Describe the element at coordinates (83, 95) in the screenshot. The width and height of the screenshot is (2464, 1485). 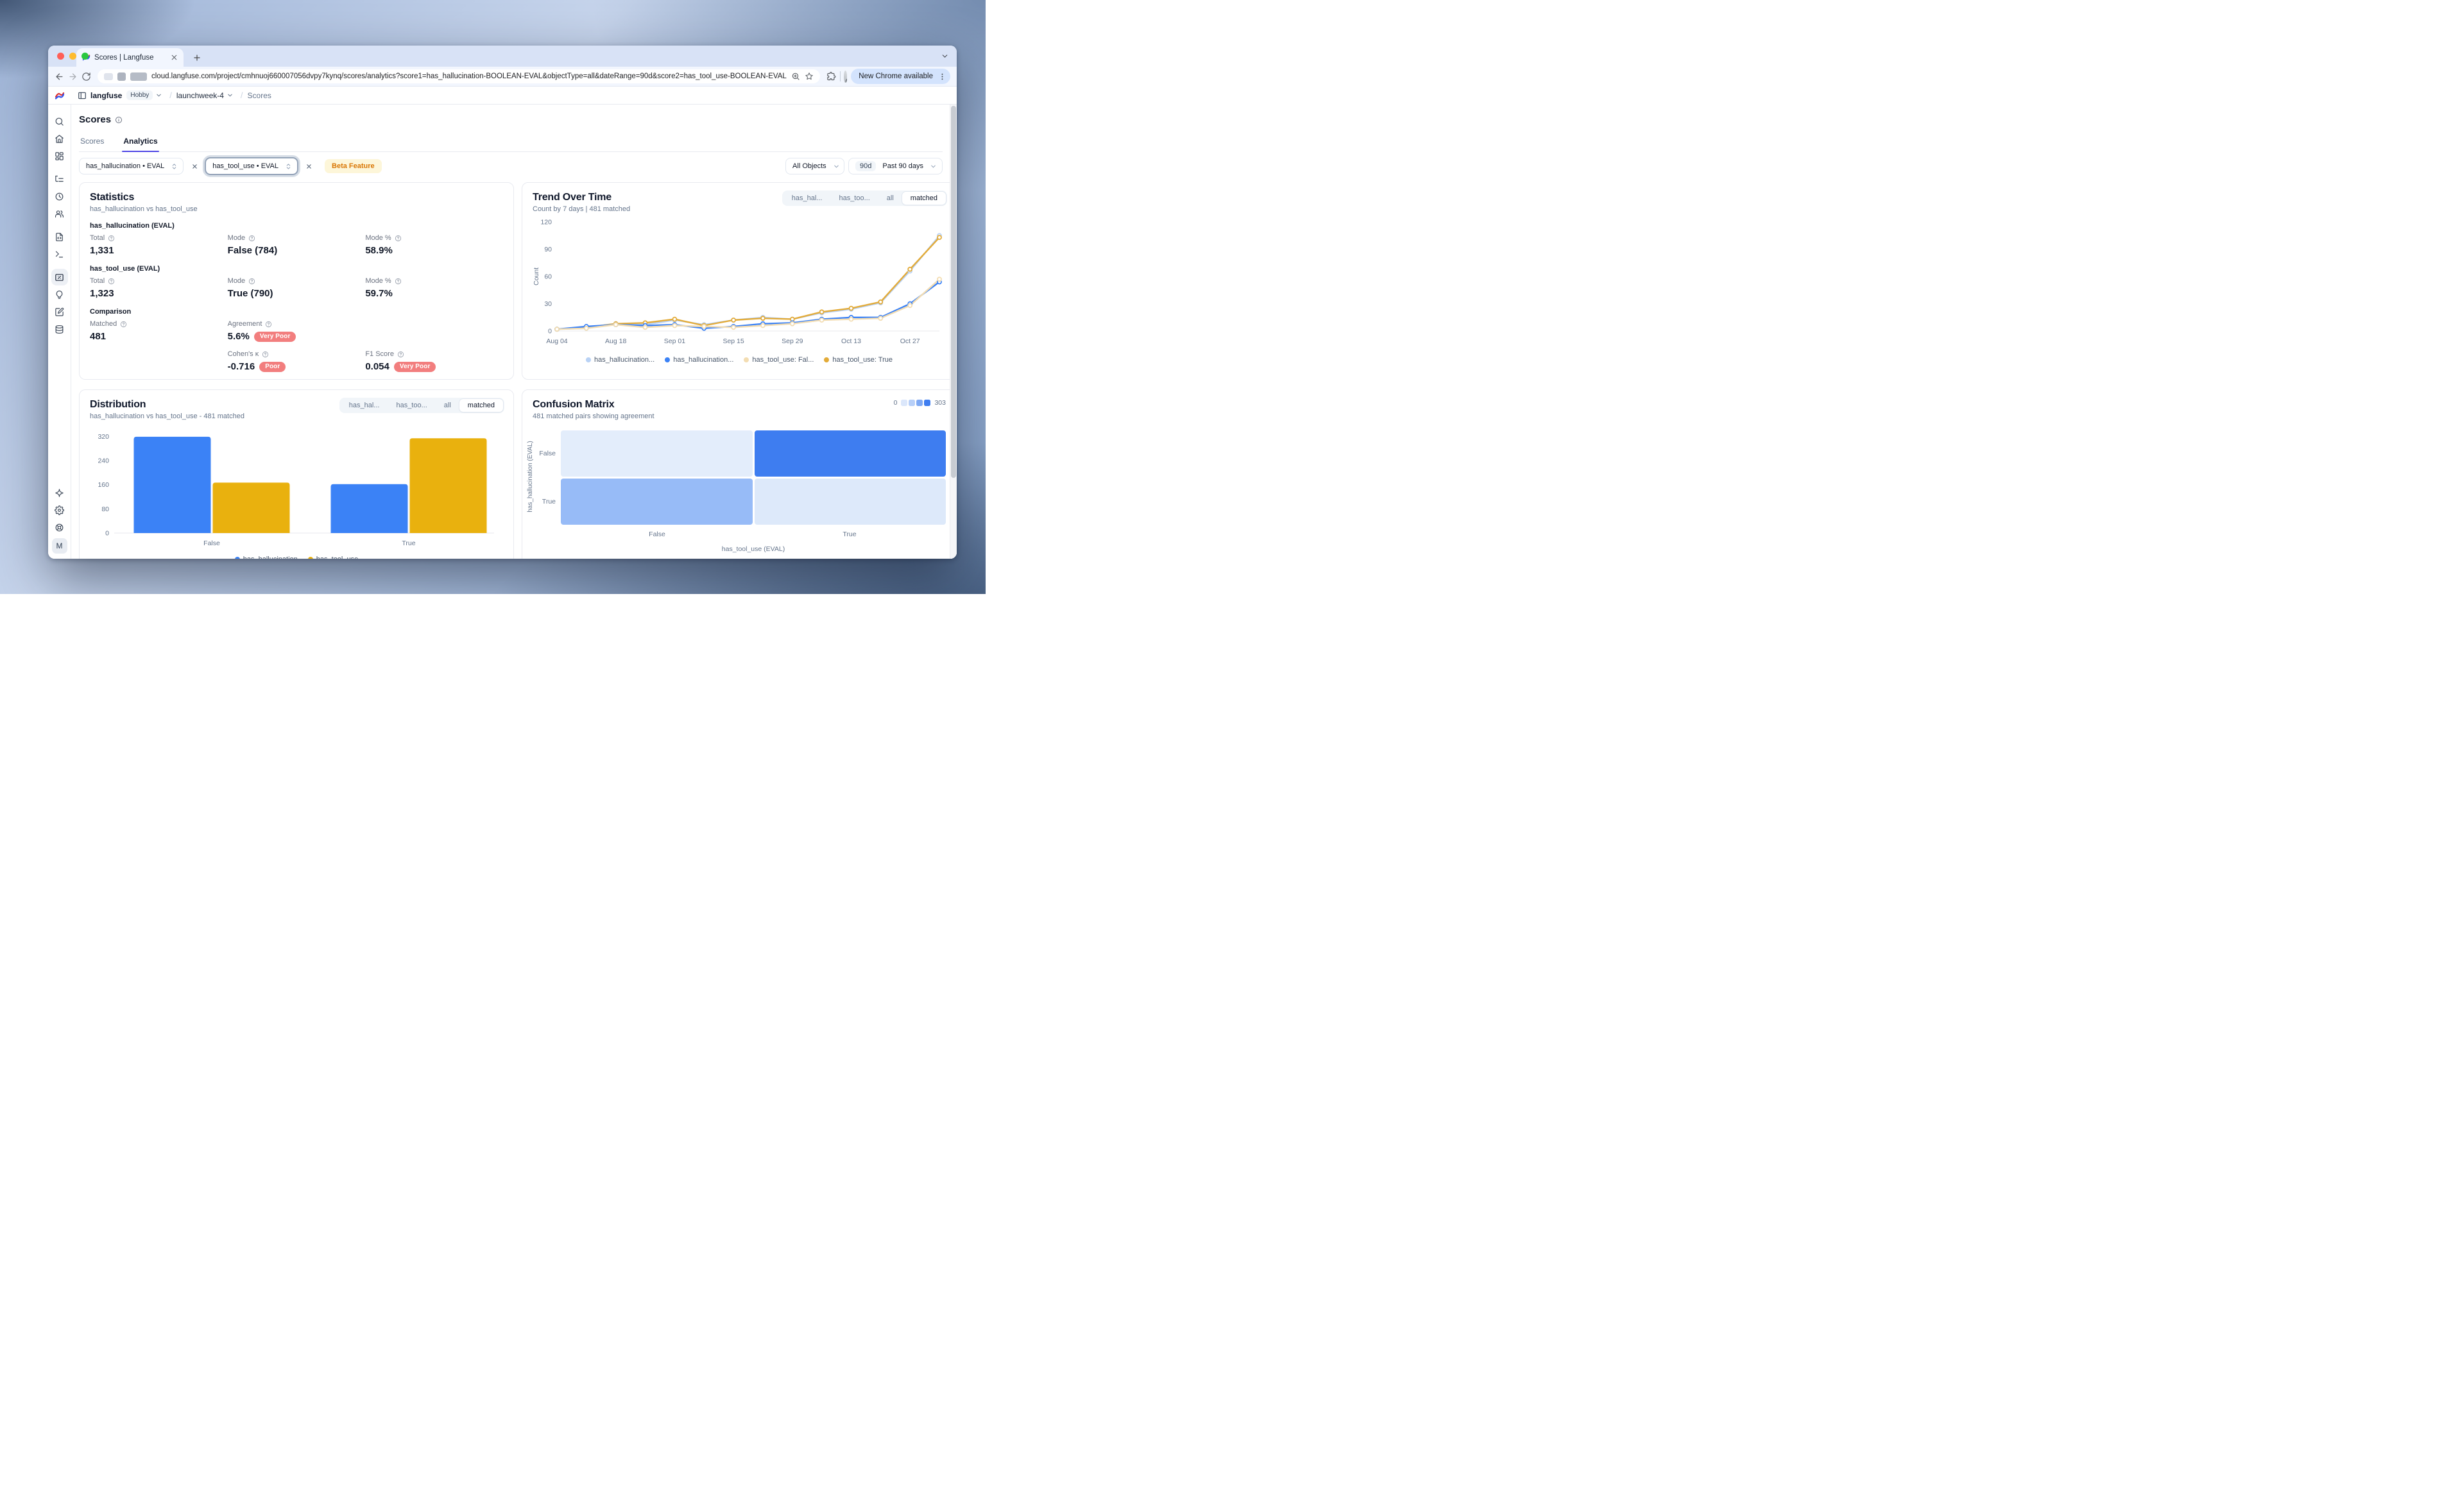
I see `panel-left-toggle-icon` at that location.